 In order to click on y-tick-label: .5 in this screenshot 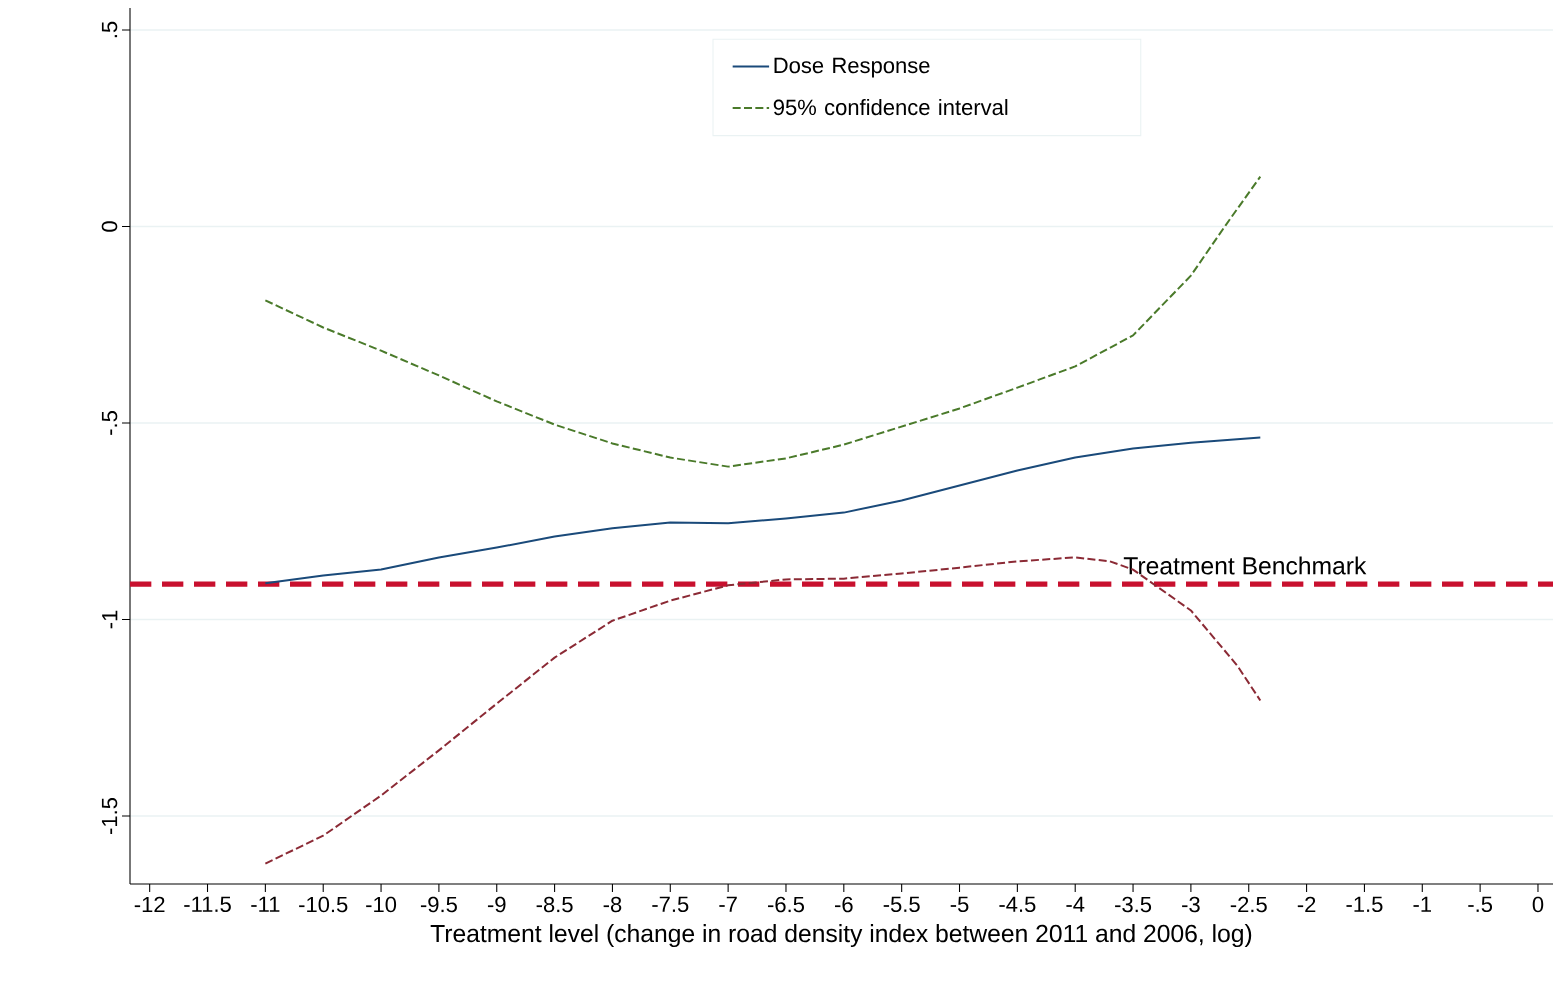, I will do `click(109, 29)`.